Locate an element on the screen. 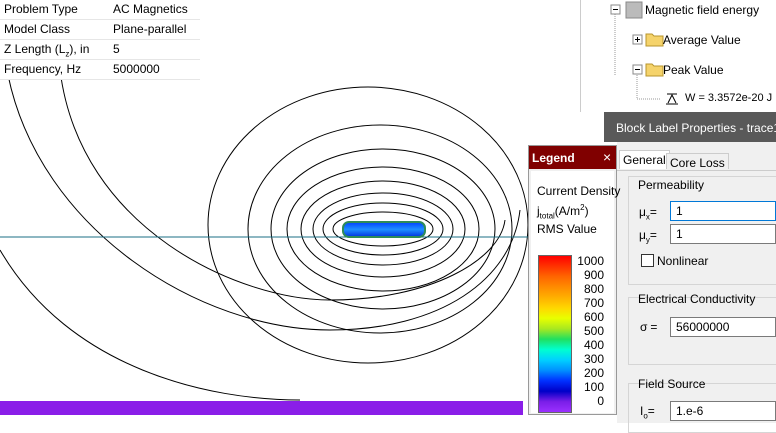 Image resolution: width=776 pixels, height=433 pixels. legend-unit-sup: 2 is located at coordinates (582, 207).